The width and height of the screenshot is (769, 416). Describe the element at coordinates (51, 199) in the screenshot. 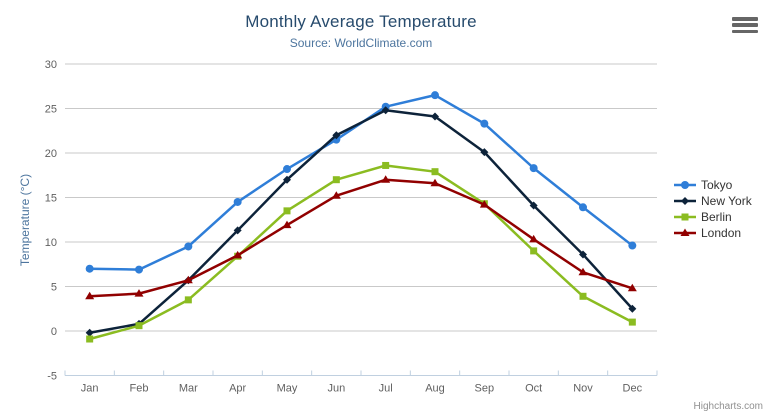

I see `y-axis-label: 15` at that location.